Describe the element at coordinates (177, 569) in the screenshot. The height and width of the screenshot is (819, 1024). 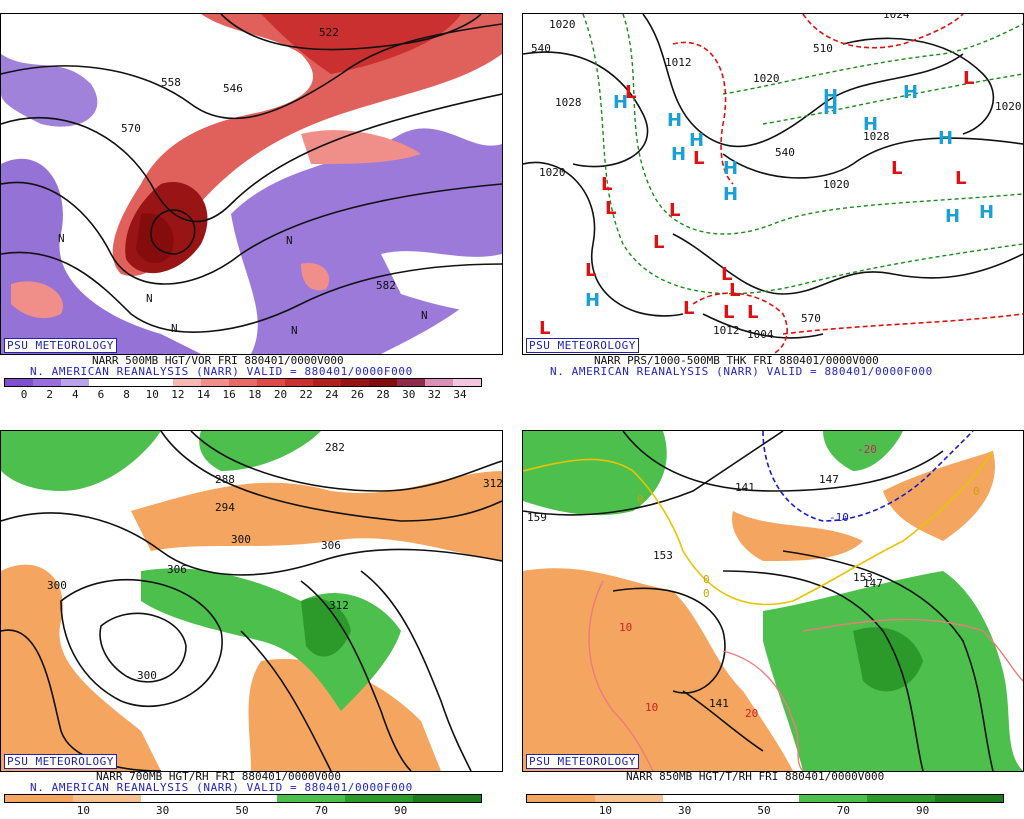
I see `contour-label: 306` at that location.